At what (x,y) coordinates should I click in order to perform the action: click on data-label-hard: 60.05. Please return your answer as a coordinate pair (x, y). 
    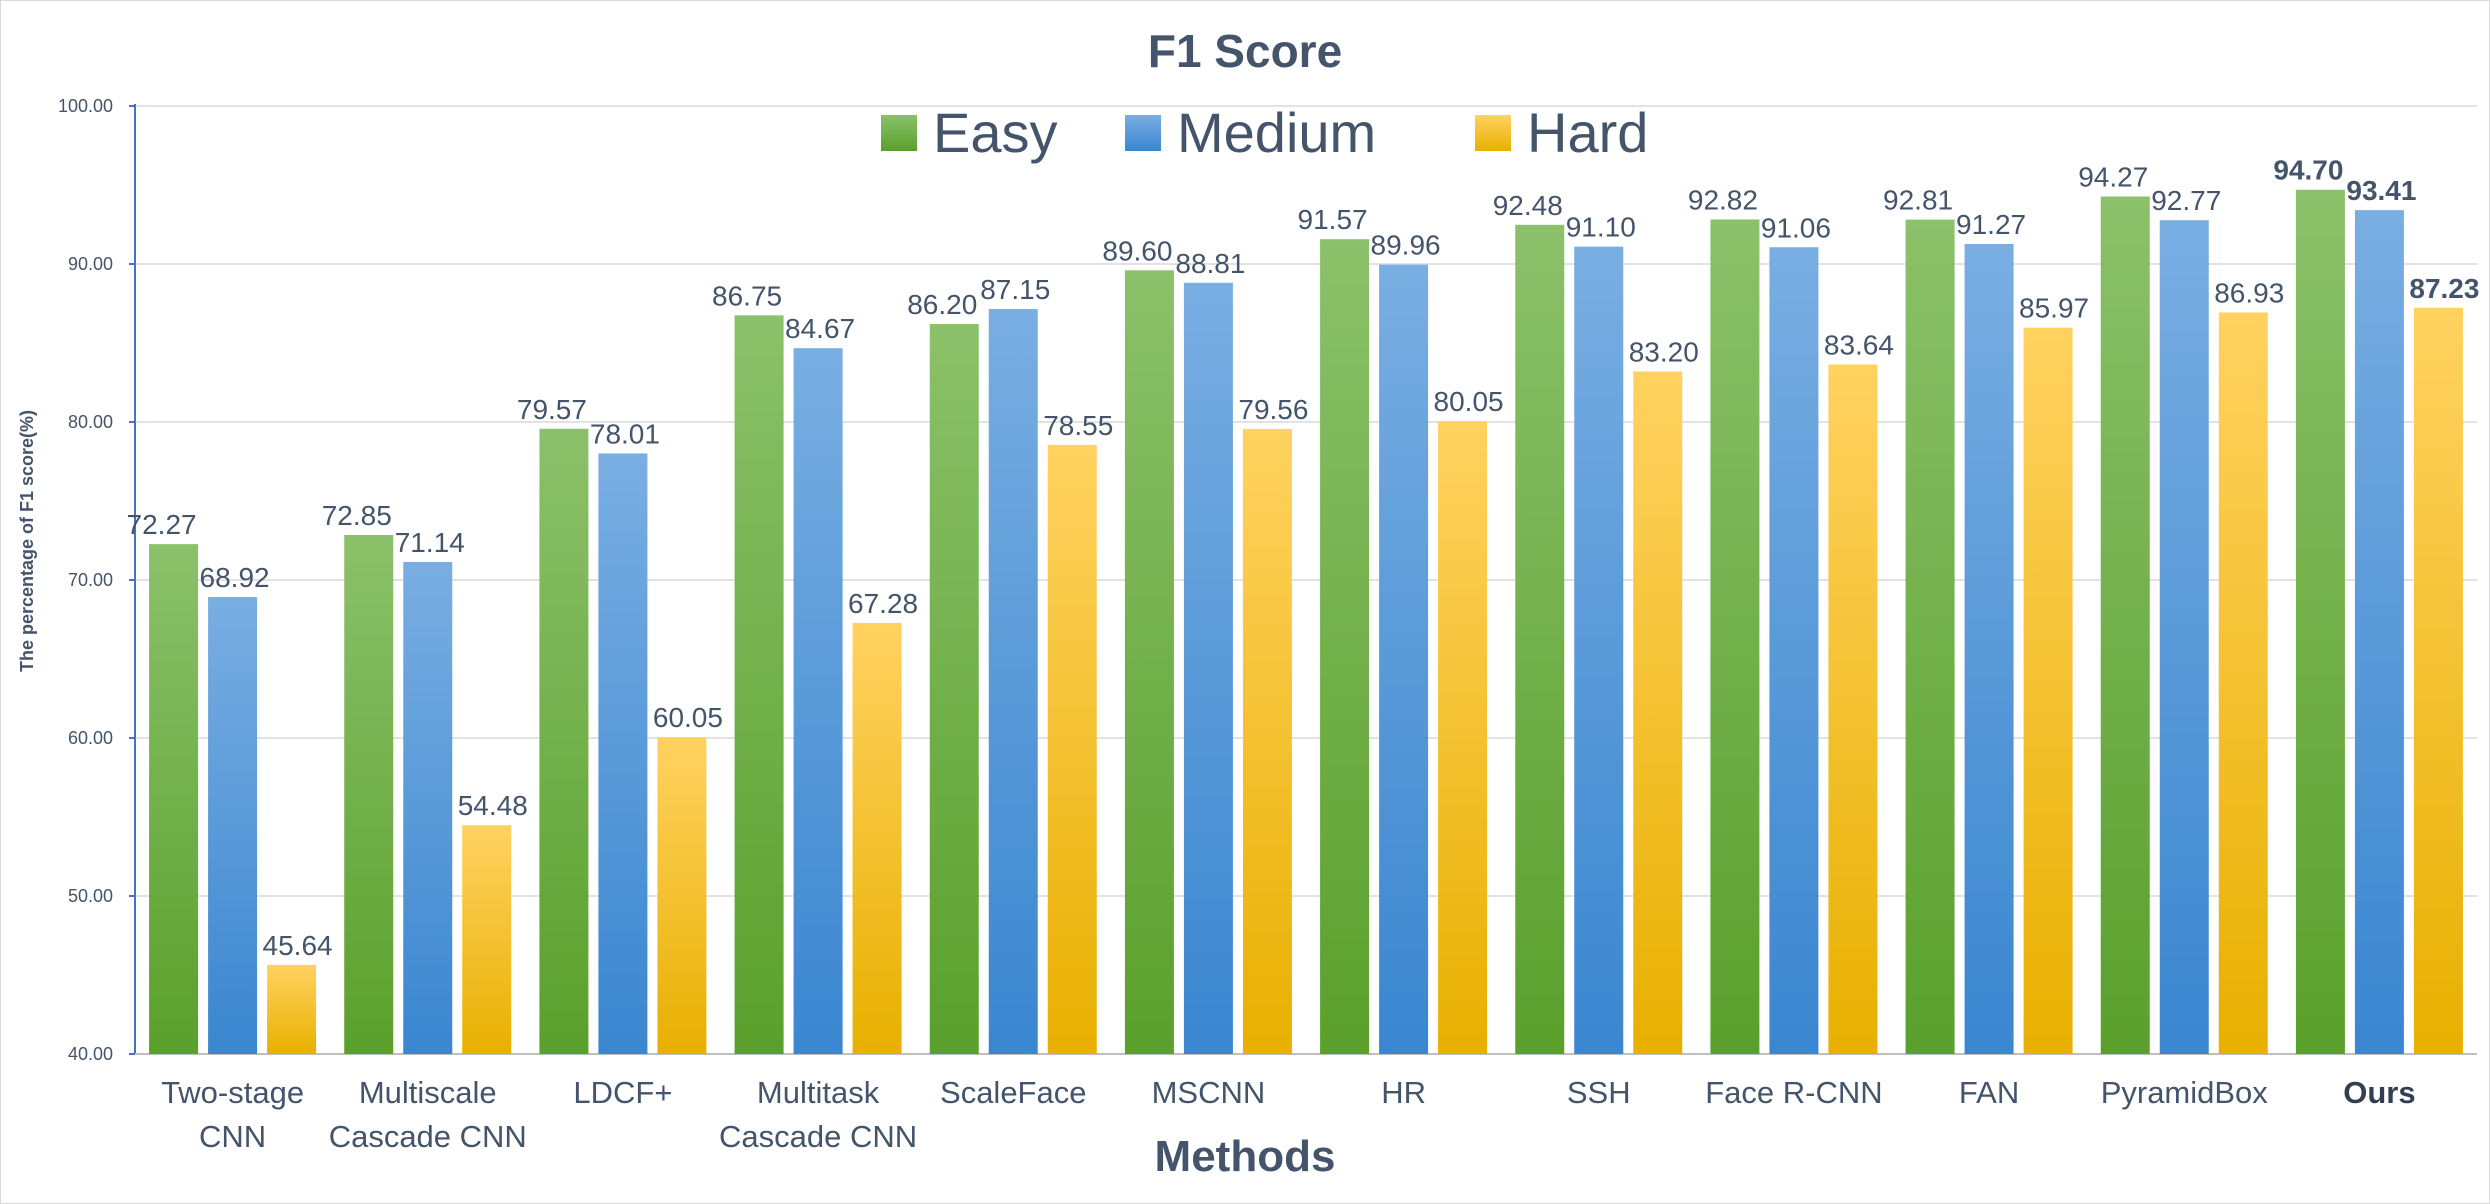
    Looking at the image, I should click on (688, 717).